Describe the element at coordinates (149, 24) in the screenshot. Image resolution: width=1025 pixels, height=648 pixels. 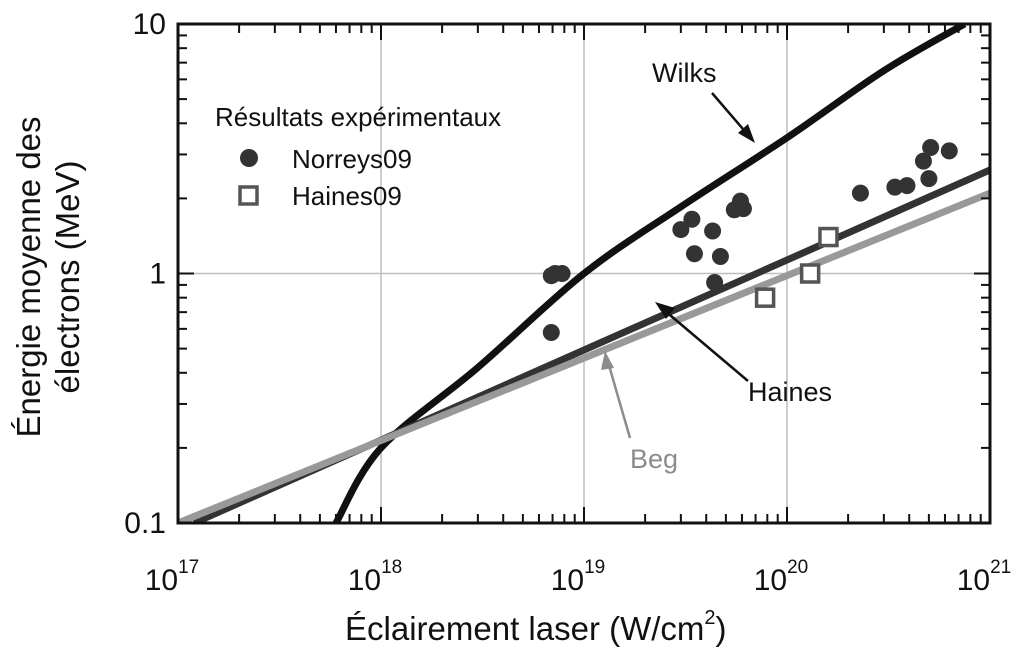
I see `y-tick-label: 10` at that location.